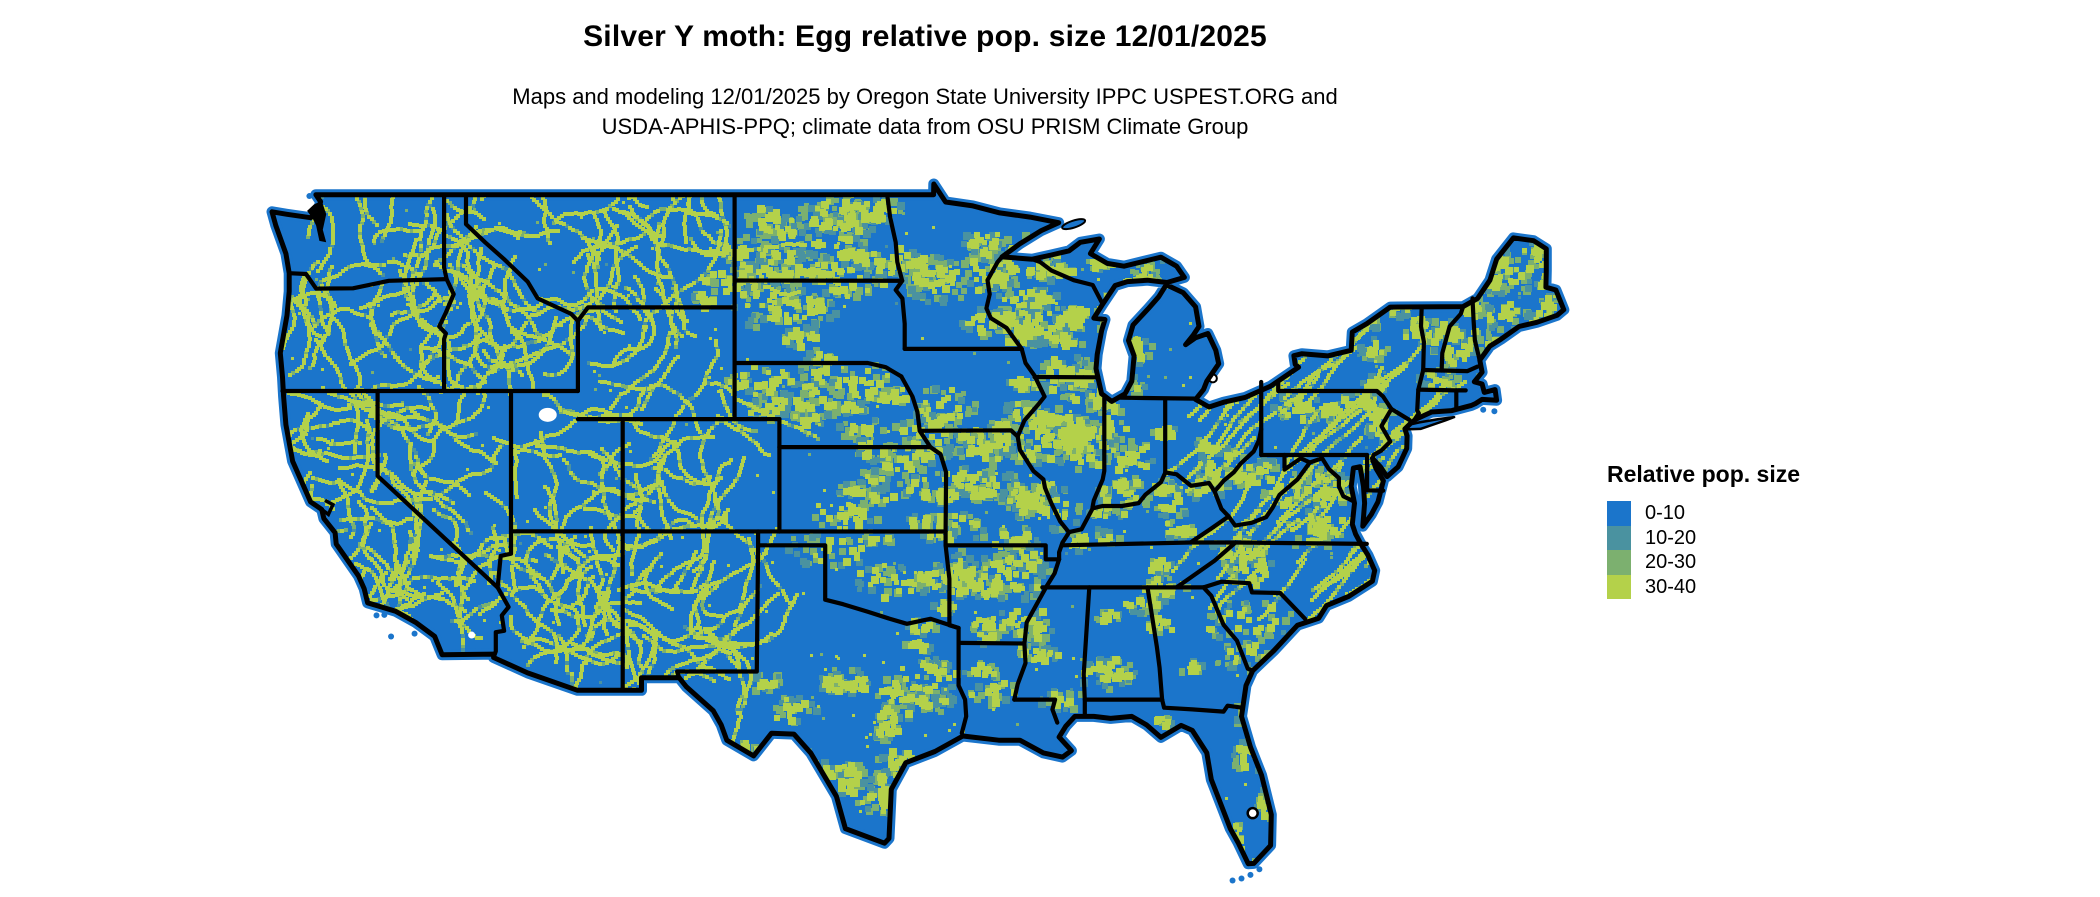 This screenshot has height=897, width=2100. What do you see at coordinates (1671, 537) in the screenshot?
I see `legend-item-label: 10-20` at bounding box center [1671, 537].